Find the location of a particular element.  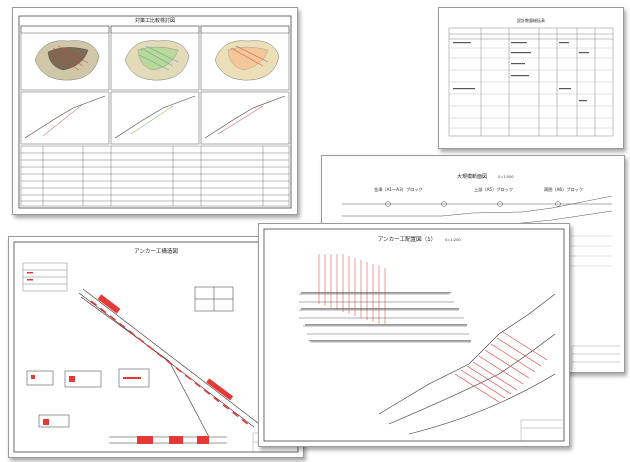

anchor-structure-title: アンカー工構造図 is located at coordinates (156, 251).